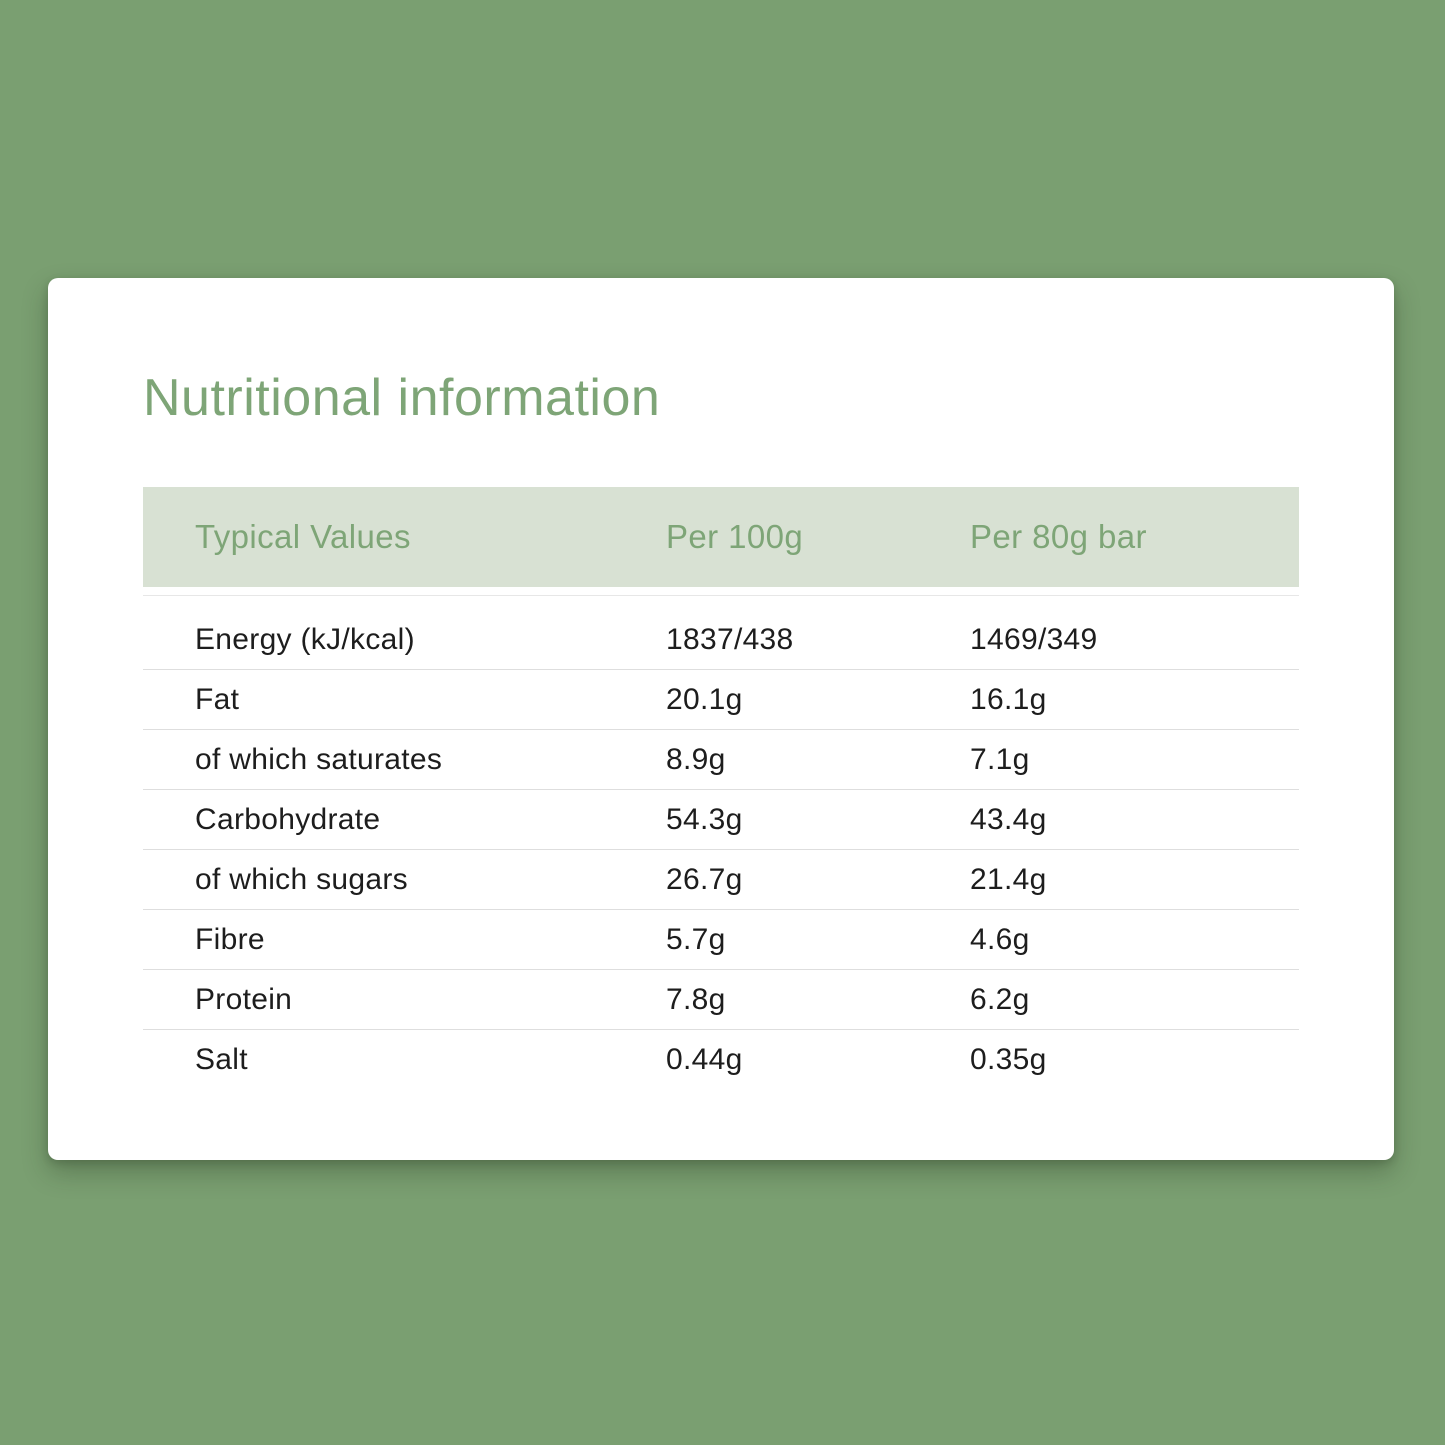 The height and width of the screenshot is (1445, 1445). Describe the element at coordinates (704, 699) in the screenshot. I see `row-value-per-100g: 20.1g` at that location.